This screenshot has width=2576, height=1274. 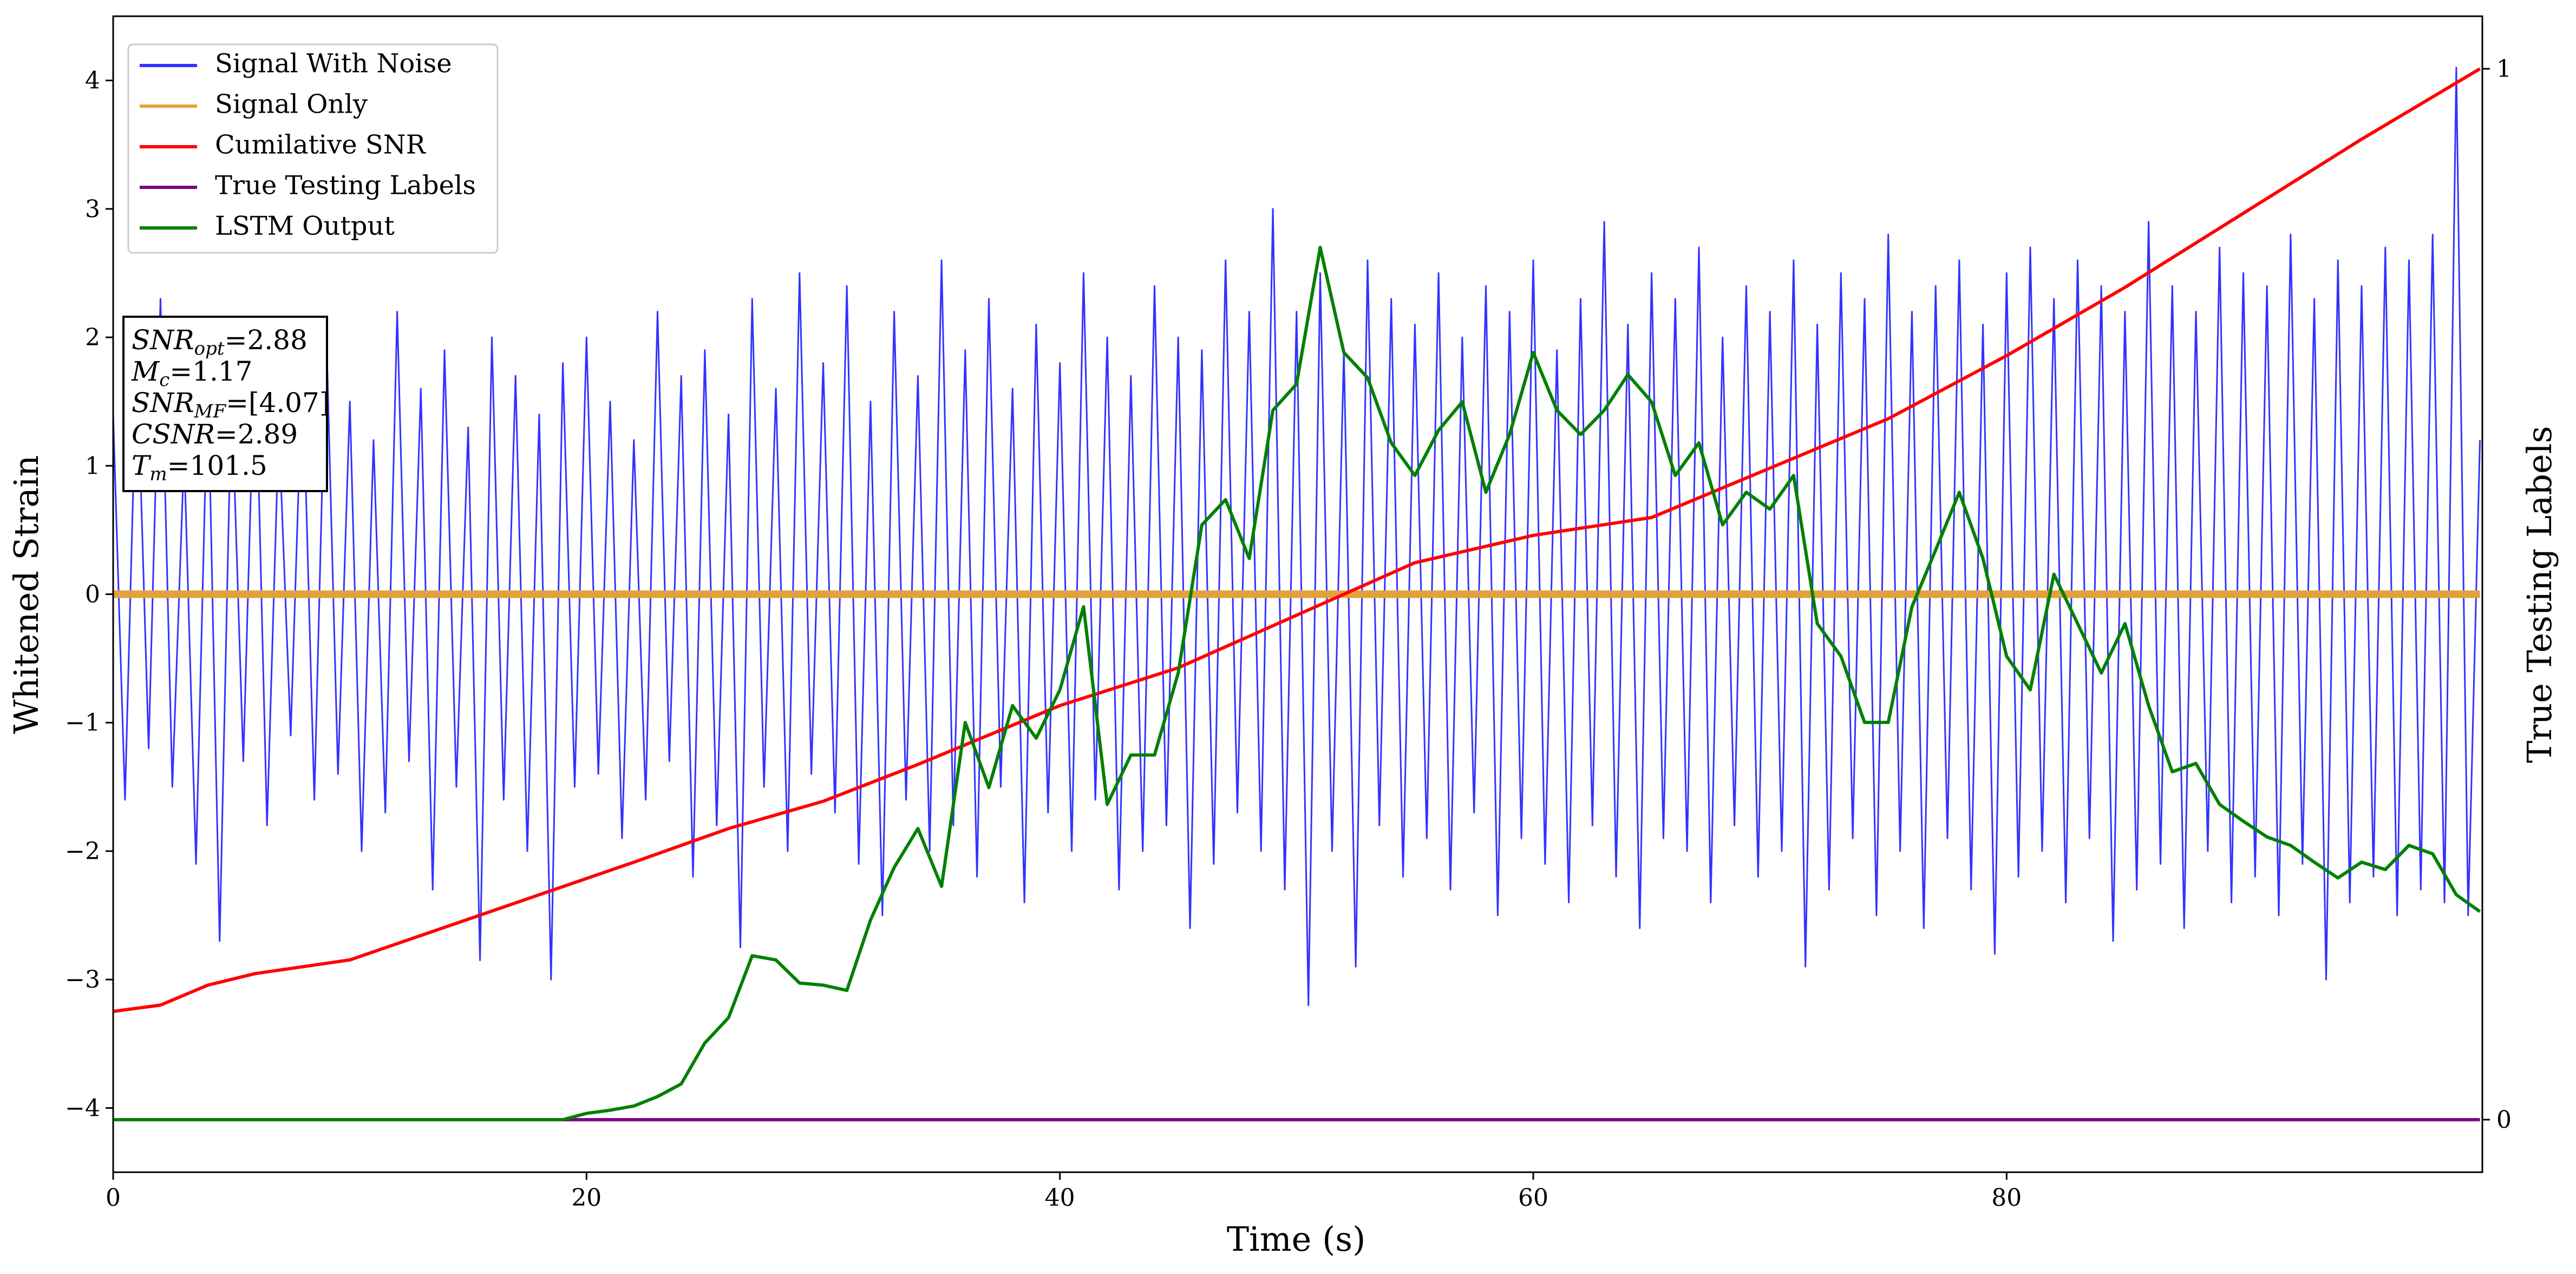 I want to click on legend-label: Signal With Noise, so click(x=333, y=64).